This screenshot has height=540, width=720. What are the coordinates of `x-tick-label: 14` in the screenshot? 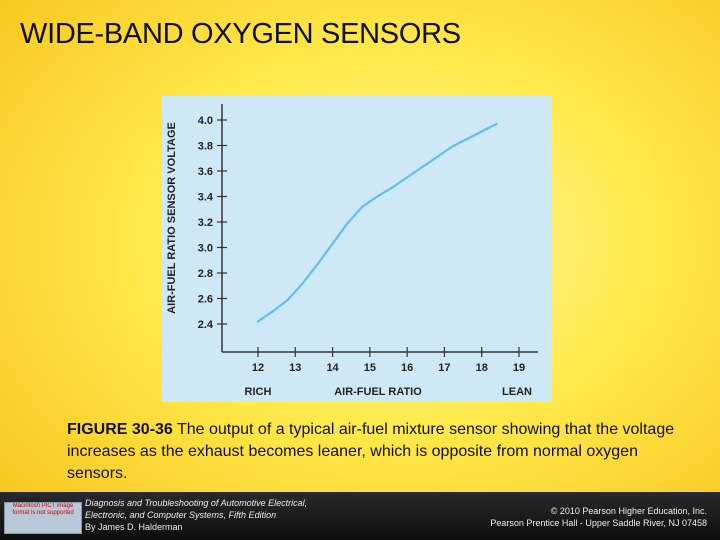 It's located at (332, 368).